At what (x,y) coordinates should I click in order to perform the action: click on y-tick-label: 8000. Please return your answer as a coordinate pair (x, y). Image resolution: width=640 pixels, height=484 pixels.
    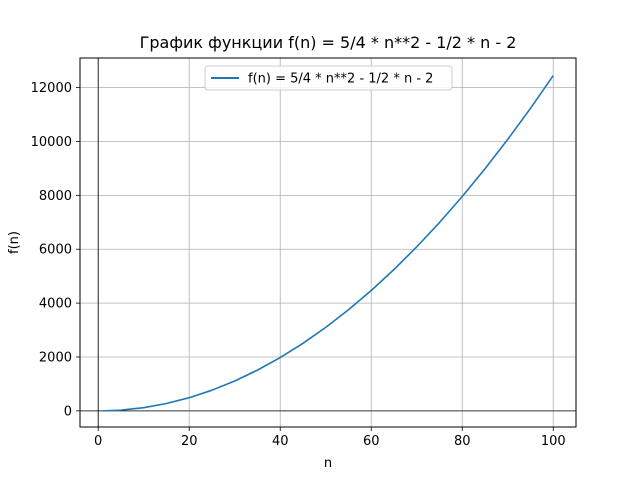
    Looking at the image, I should click on (55, 196).